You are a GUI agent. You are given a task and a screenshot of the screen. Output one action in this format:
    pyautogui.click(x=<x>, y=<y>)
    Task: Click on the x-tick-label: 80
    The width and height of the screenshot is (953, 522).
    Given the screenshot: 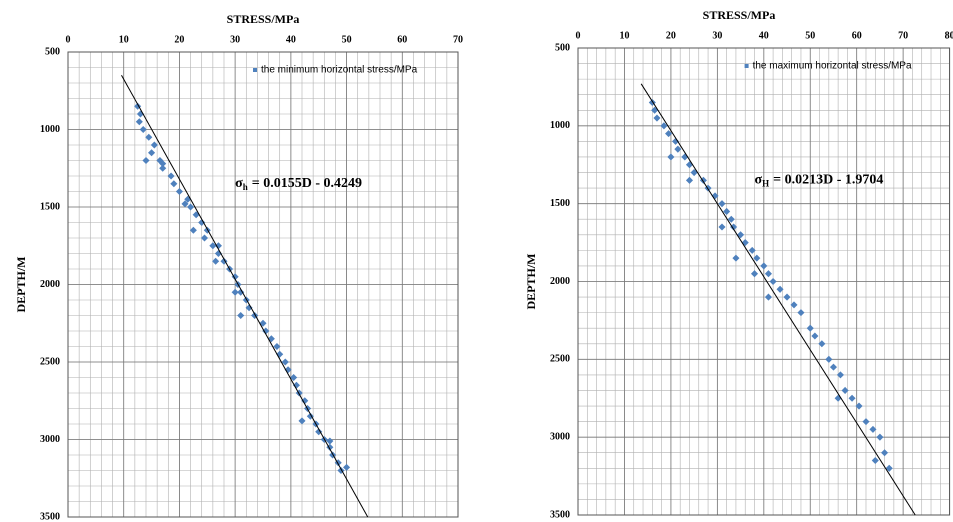 What is the action you would take?
    pyautogui.click(x=949, y=35)
    